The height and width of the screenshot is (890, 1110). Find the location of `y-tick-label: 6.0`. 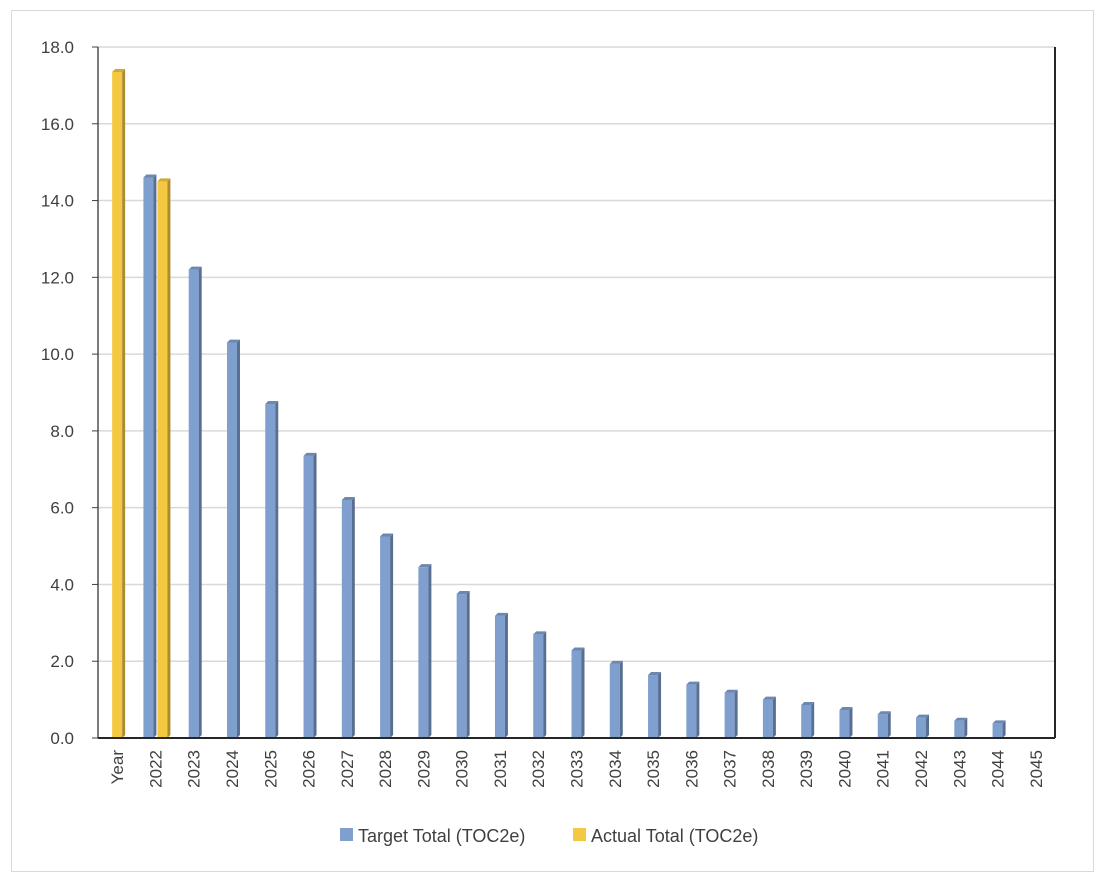

y-tick-label: 6.0 is located at coordinates (62, 508).